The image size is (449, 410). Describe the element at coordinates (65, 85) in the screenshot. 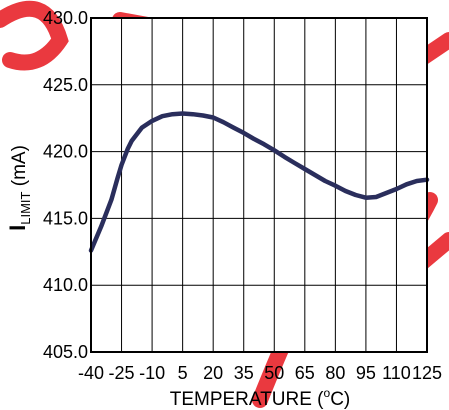

I see `y-tick-label: 425.0` at that location.